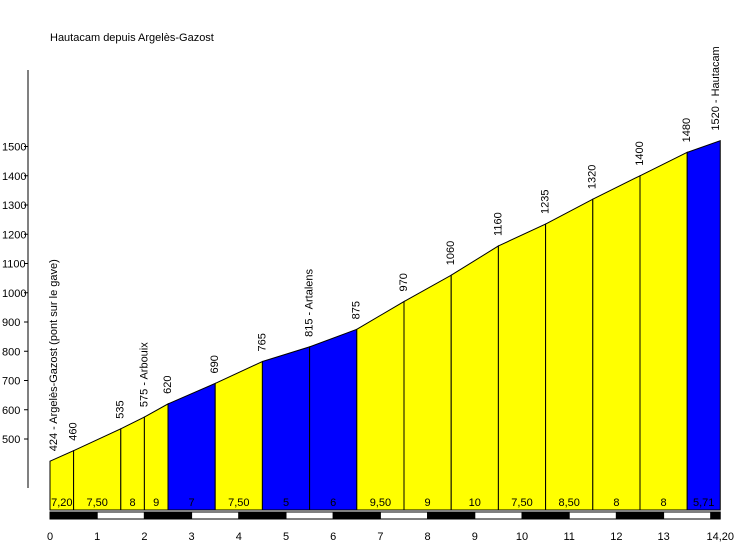 The image size is (750, 550). What do you see at coordinates (663, 537) in the screenshot?
I see `x-tick-label: 13` at bounding box center [663, 537].